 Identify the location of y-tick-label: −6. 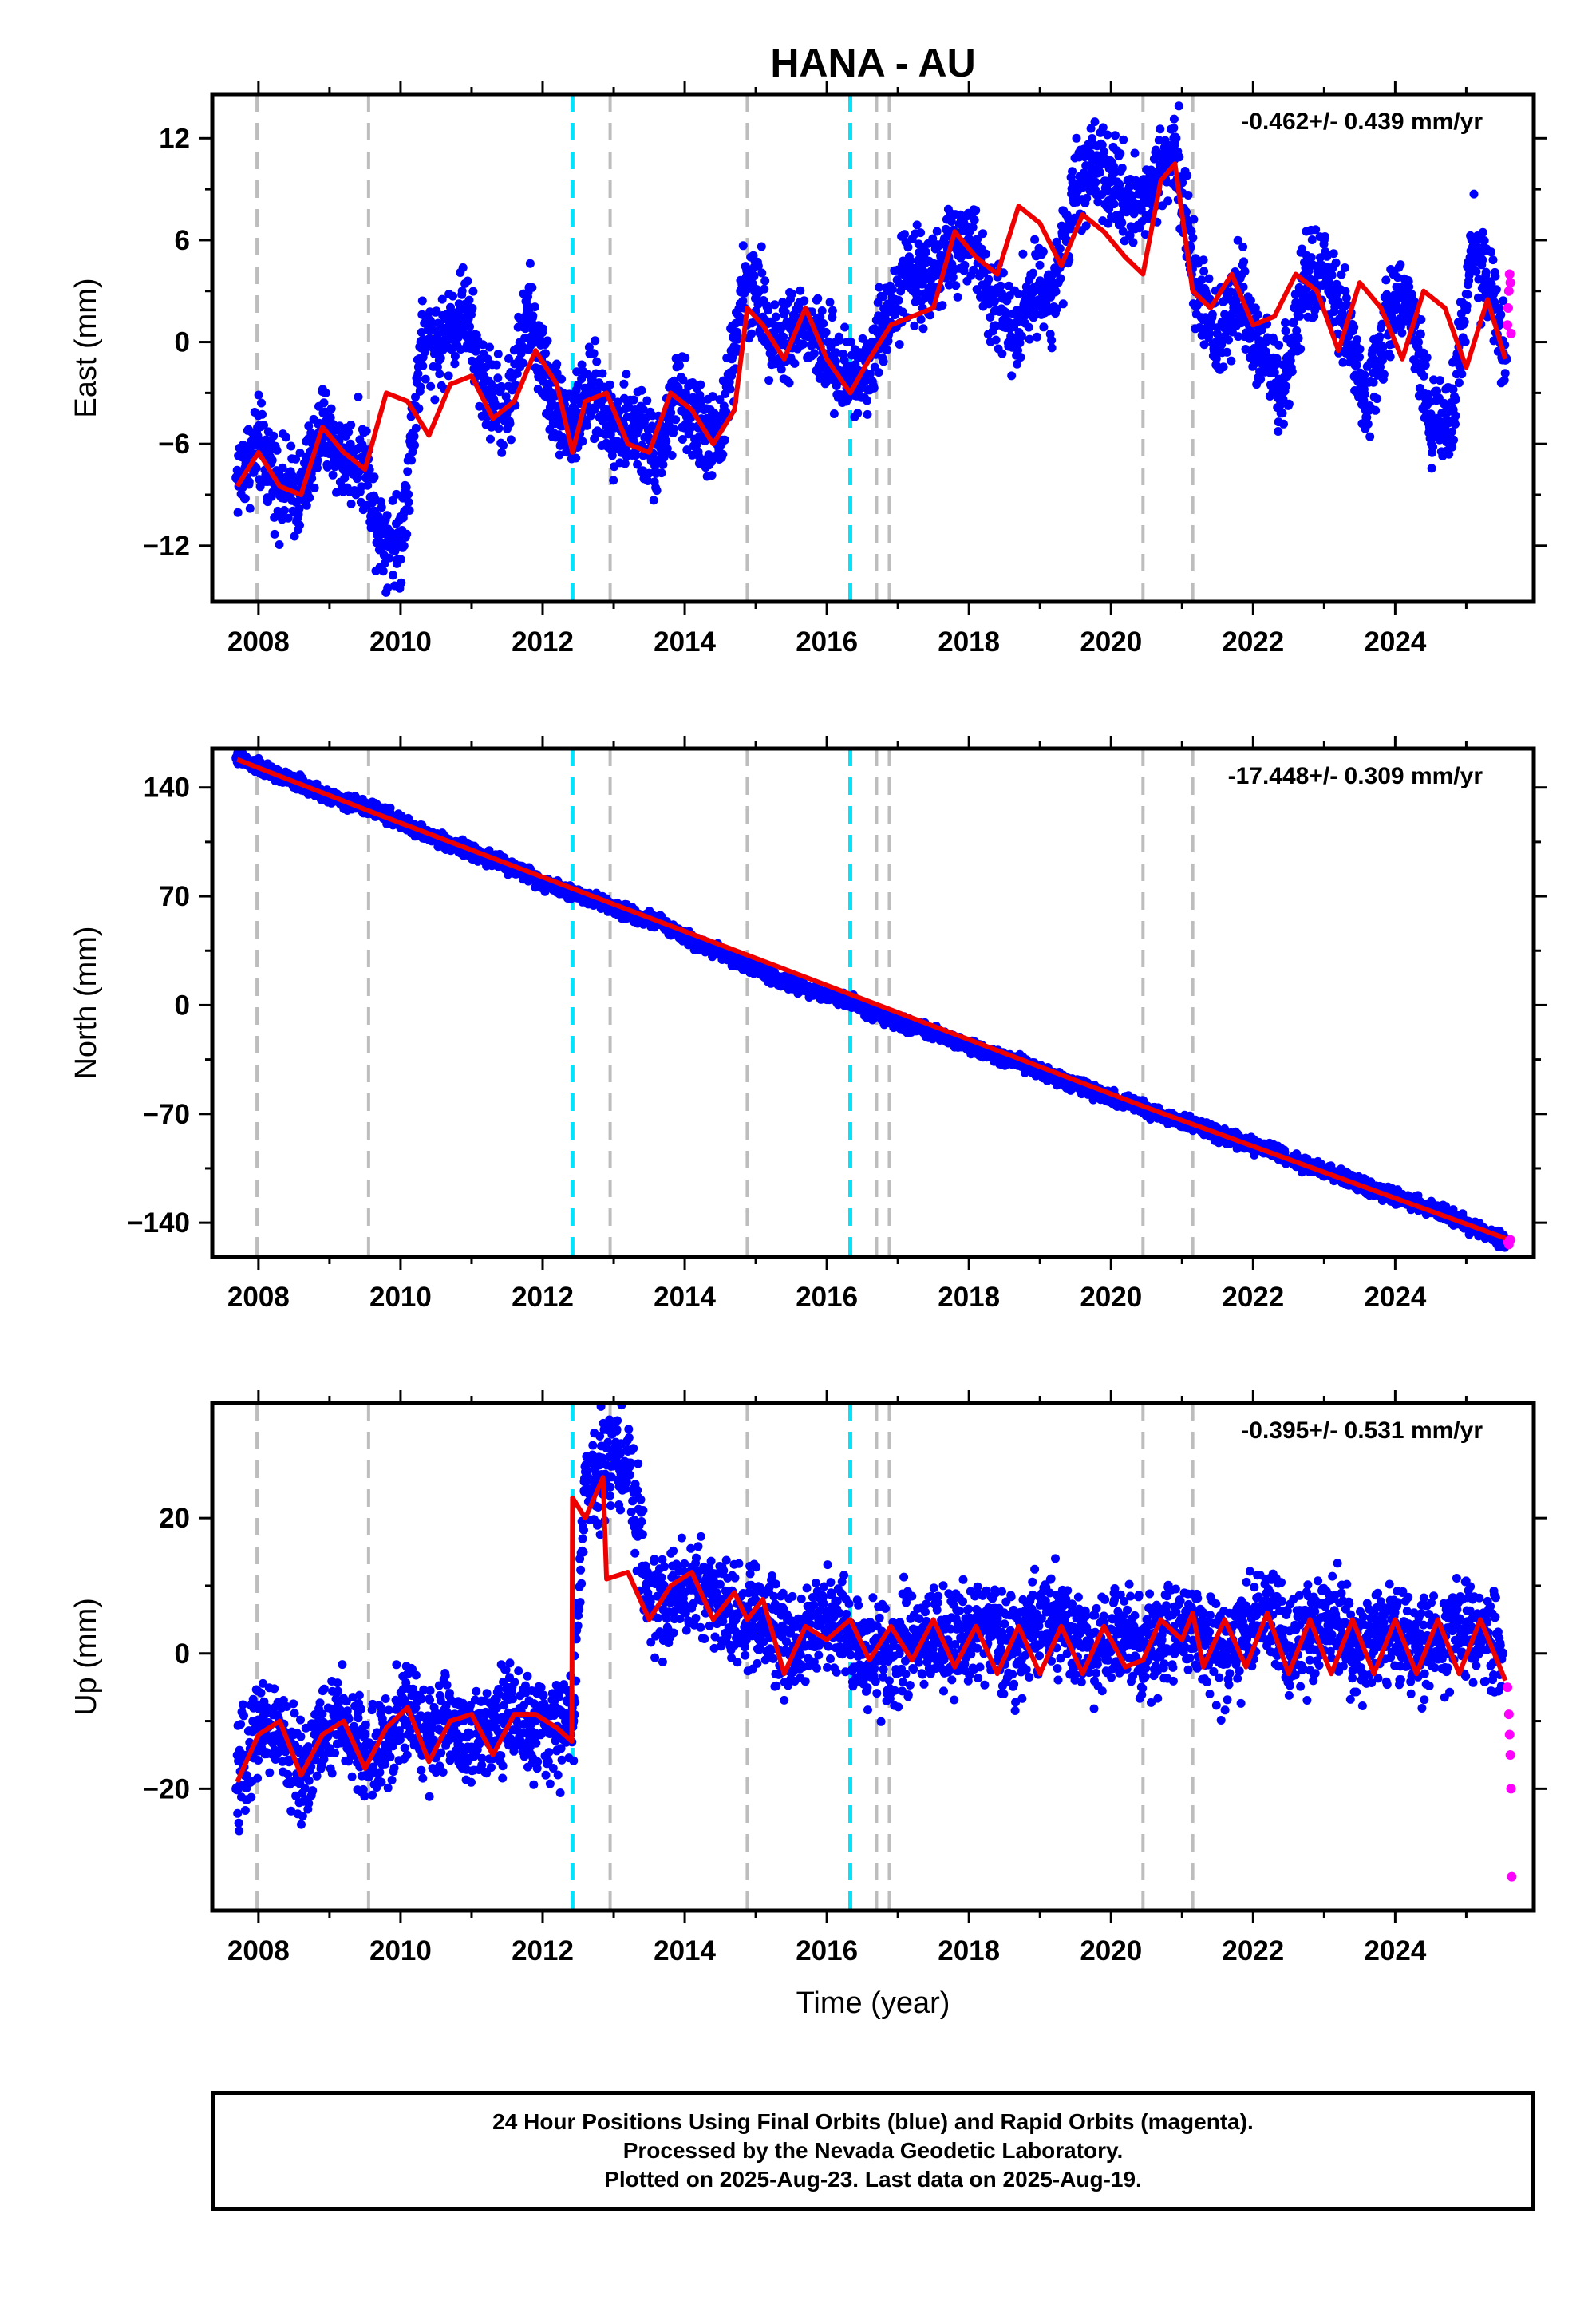
(174, 444).